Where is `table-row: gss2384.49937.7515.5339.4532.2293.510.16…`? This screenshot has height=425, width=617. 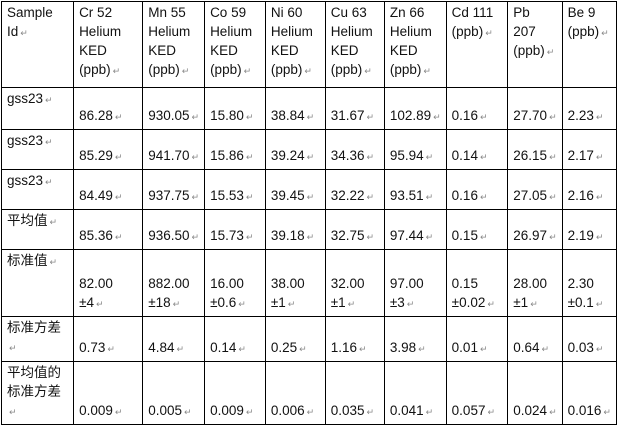 table-row: gss2384.49937.7515.5339.4532.2293.510.16… is located at coordinates (308, 189).